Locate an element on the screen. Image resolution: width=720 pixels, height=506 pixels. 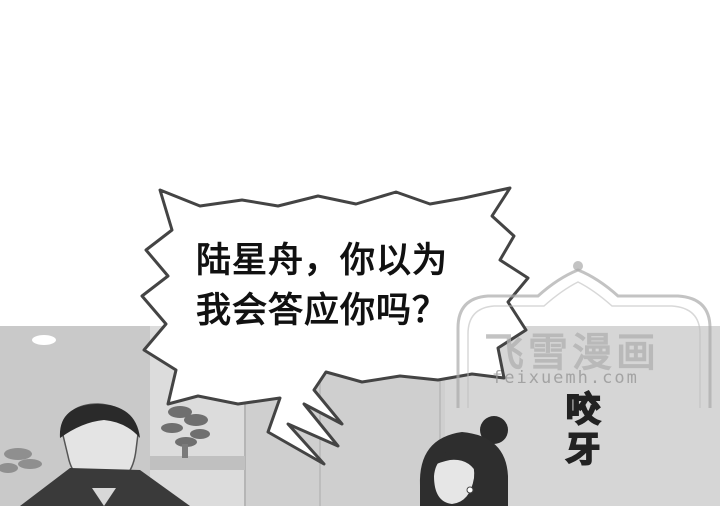
side-title-char-2: 牙 is located at coordinates (583, 450).